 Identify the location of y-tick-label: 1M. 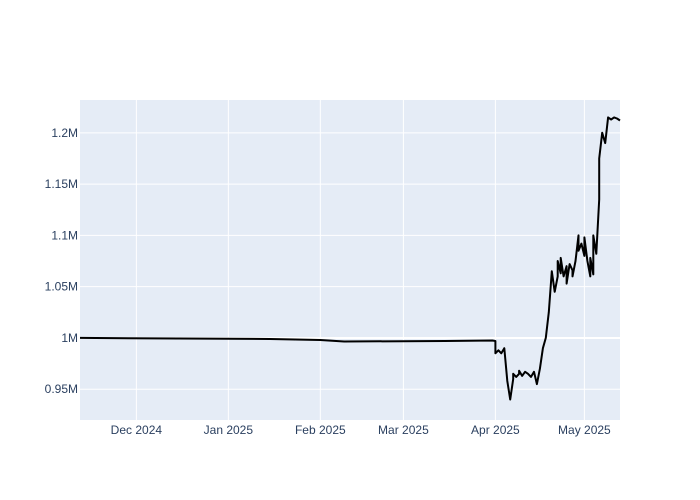
(69, 338).